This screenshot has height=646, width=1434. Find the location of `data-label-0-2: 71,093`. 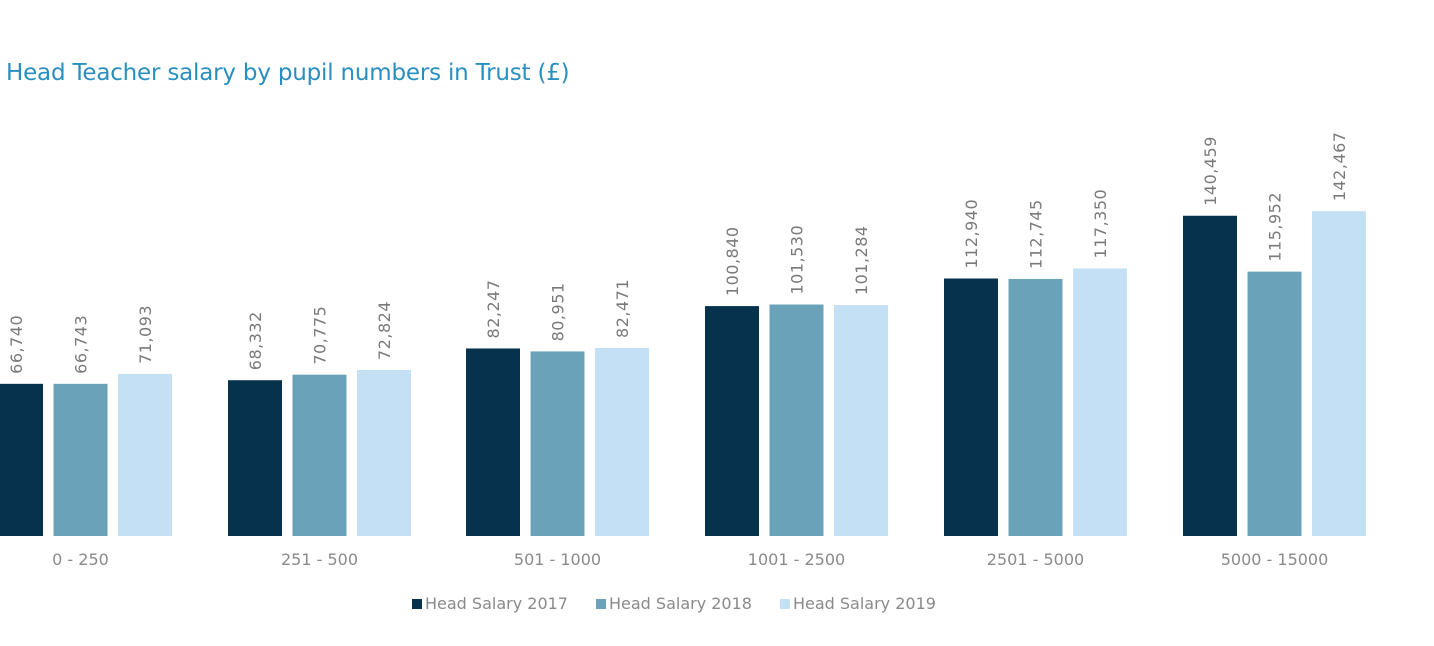

data-label-0-2: 71,093 is located at coordinates (145, 334).